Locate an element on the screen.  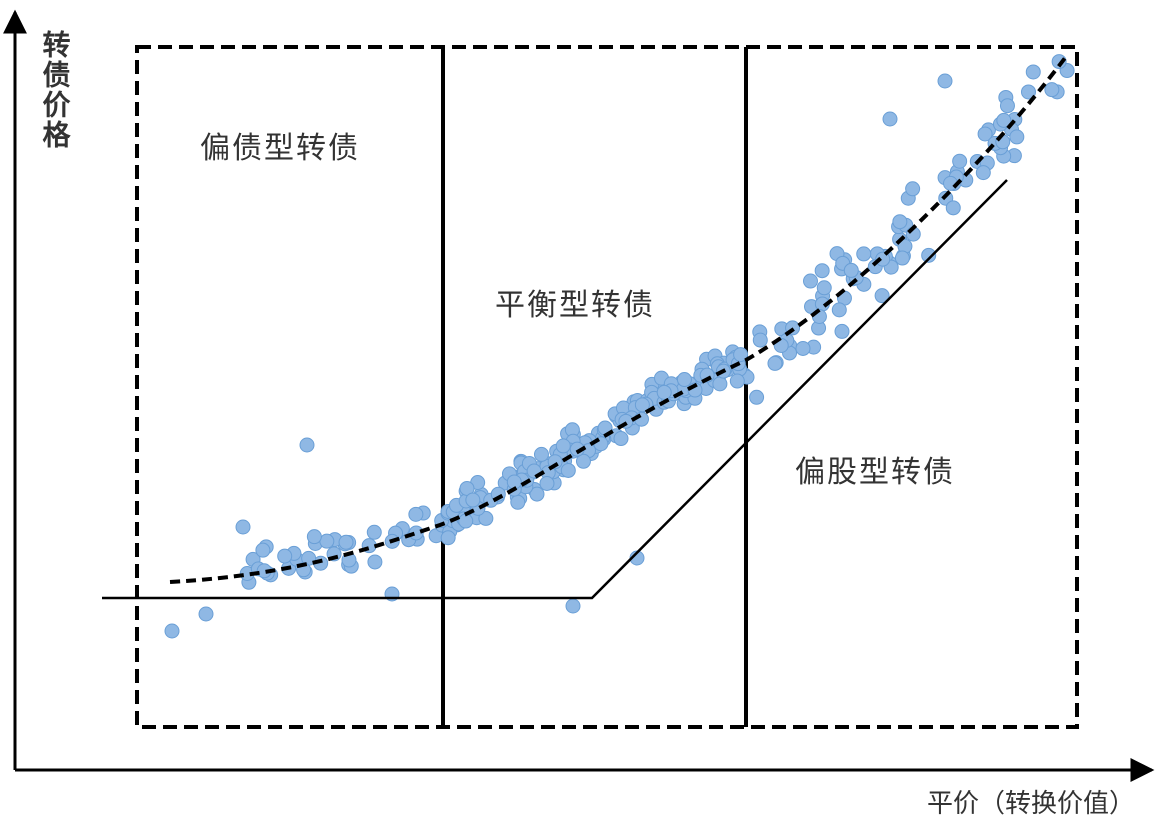
region-label: 偏股型转债 is located at coordinates (875, 472).